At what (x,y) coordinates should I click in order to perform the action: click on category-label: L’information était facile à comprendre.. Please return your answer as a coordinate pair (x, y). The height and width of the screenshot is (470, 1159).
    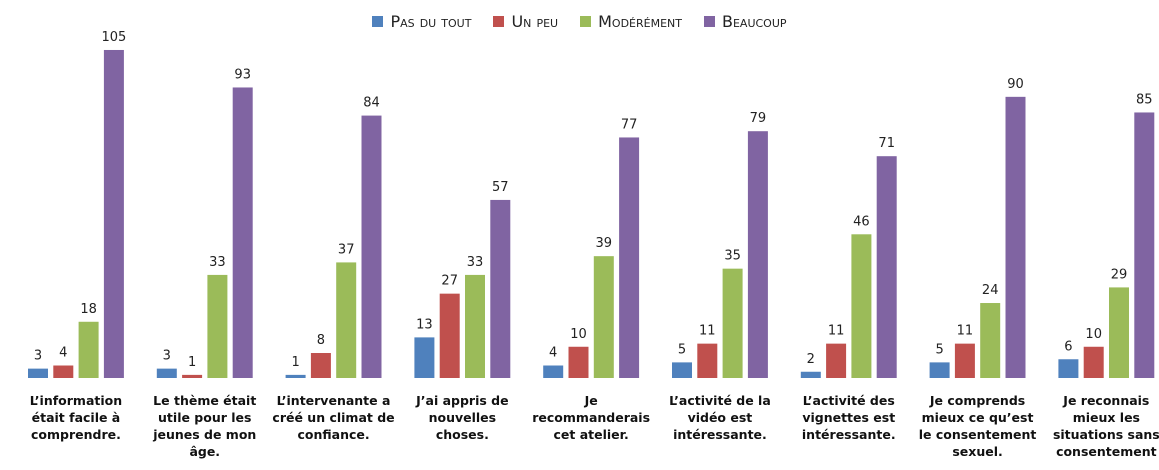
    Looking at the image, I should click on (76, 417).